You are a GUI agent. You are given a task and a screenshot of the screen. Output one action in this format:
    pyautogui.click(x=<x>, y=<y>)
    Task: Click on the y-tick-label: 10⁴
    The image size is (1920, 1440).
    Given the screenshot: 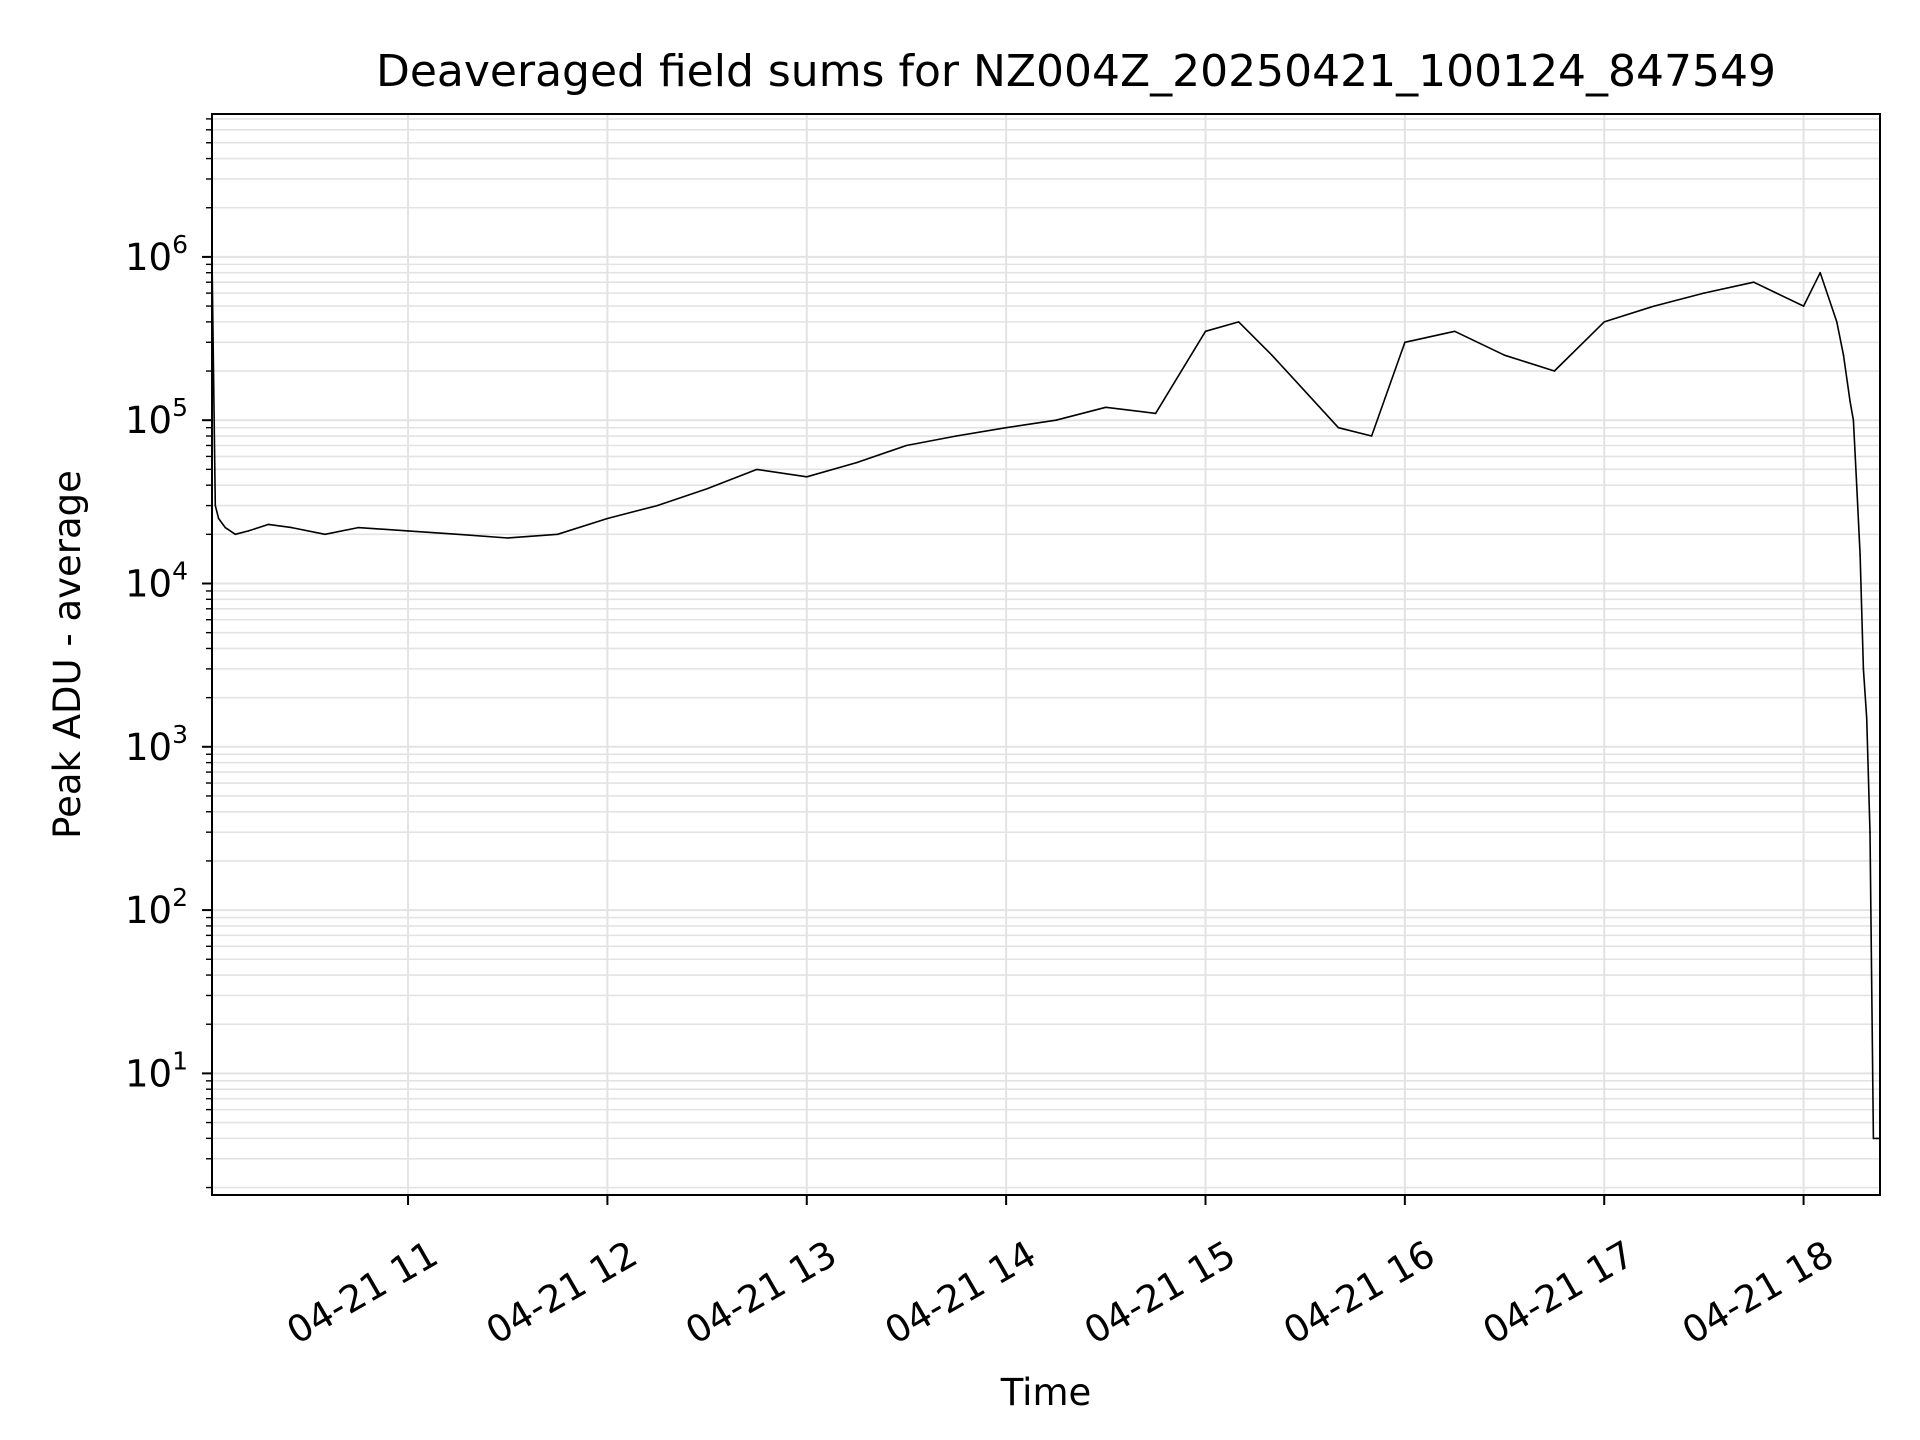 What is the action you would take?
    pyautogui.click(x=156, y=580)
    